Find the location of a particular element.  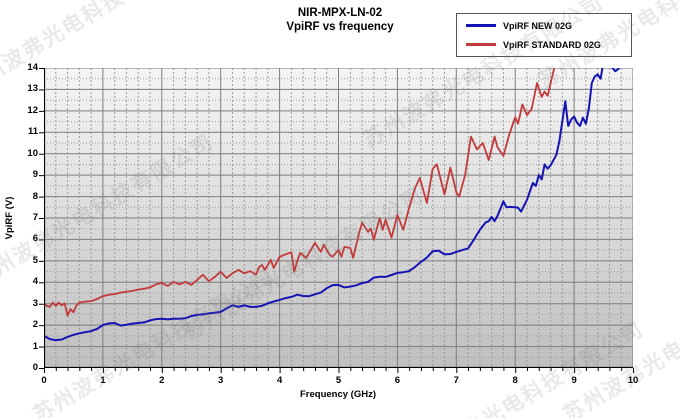

x-tick-label-9: 9 is located at coordinates (574, 380).